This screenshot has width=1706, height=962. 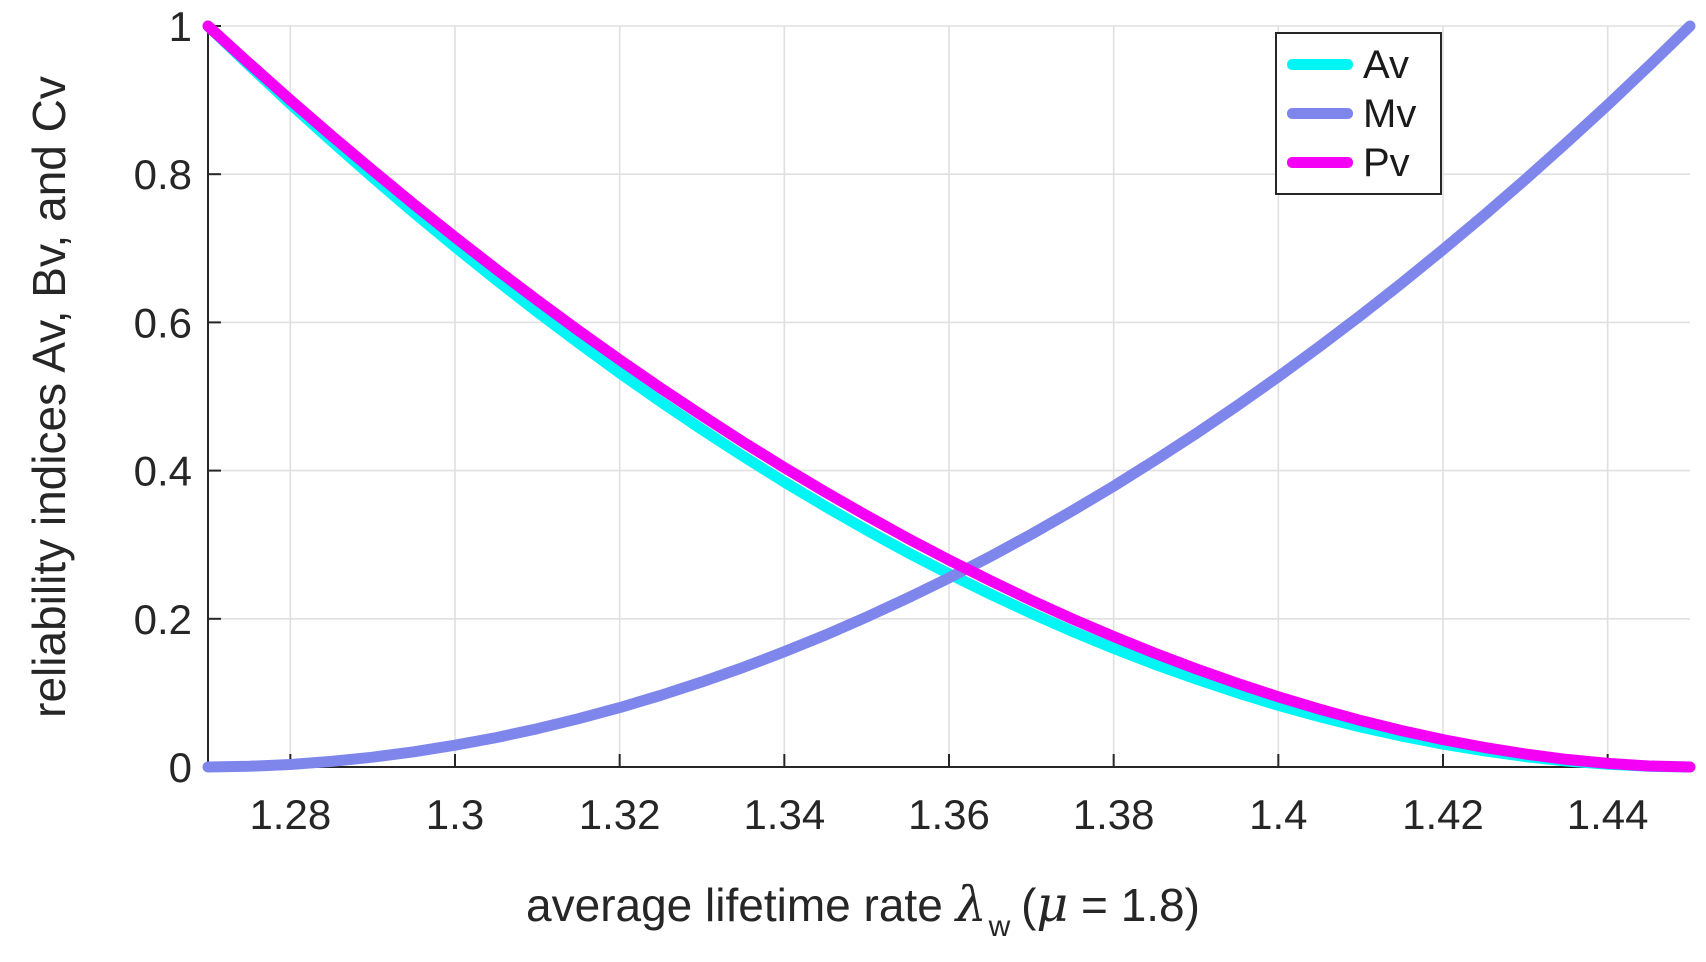 I want to click on legend-label-mv: Mv, so click(x=1390, y=113).